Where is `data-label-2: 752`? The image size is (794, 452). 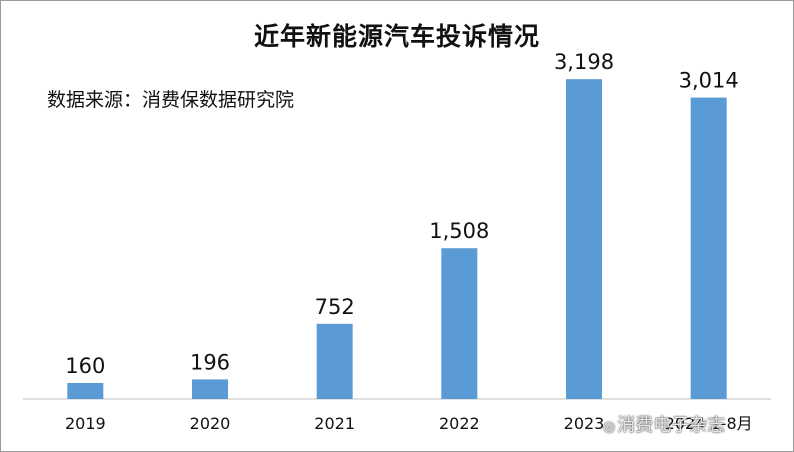 data-label-2: 752 is located at coordinates (335, 307).